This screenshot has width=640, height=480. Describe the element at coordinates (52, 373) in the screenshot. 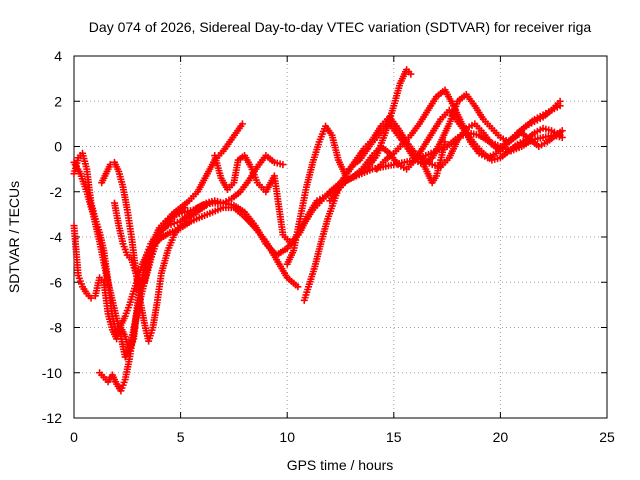

I see `y-tick-label: -10` at that location.